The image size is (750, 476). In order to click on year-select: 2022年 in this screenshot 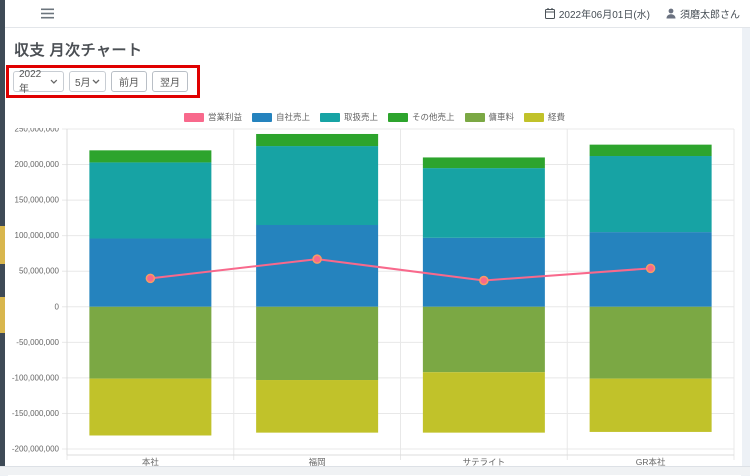, I will do `click(38, 81)`.